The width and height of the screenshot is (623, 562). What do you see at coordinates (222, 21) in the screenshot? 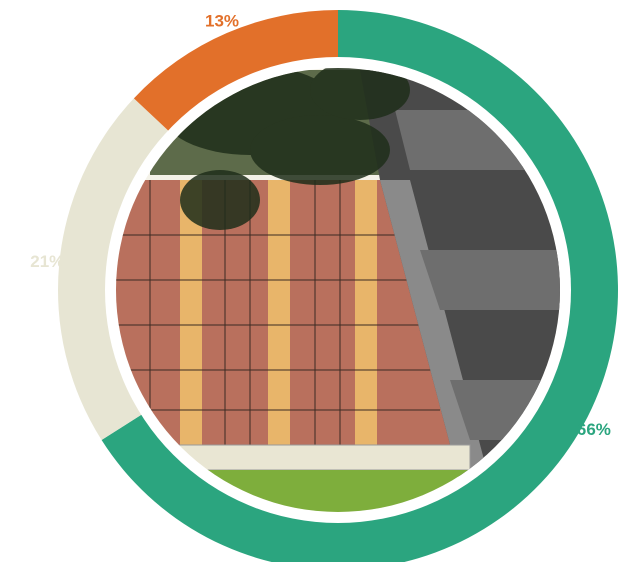
I see `data-label: 13%` at bounding box center [222, 21].